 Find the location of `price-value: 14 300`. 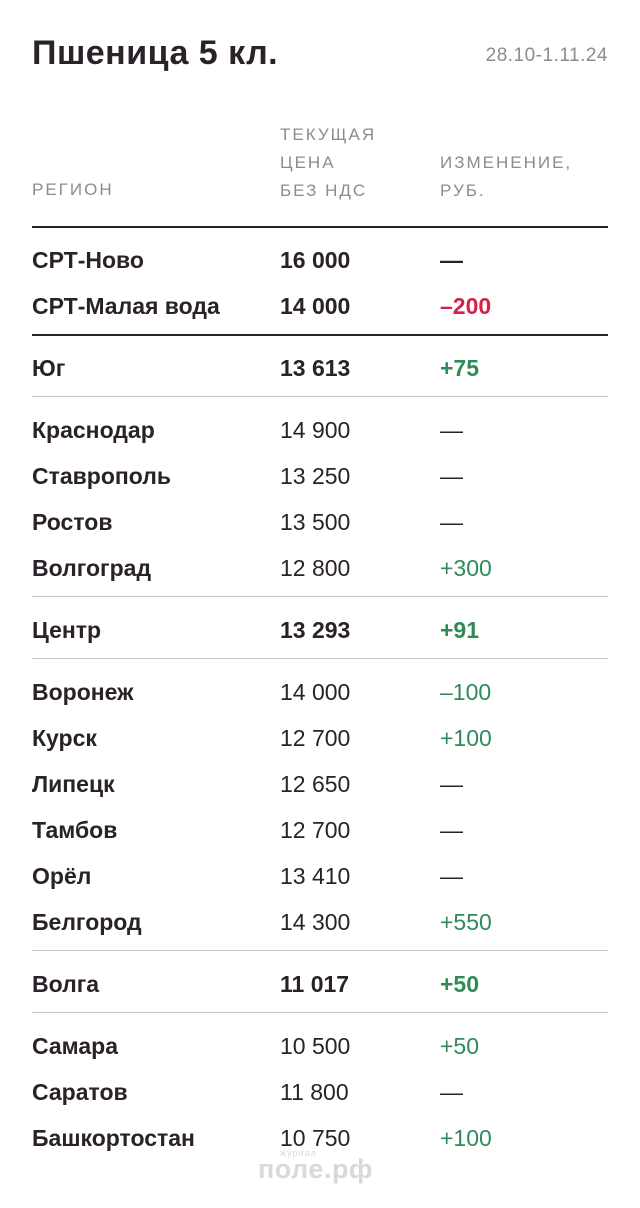

price-value: 14 300 is located at coordinates (315, 922).